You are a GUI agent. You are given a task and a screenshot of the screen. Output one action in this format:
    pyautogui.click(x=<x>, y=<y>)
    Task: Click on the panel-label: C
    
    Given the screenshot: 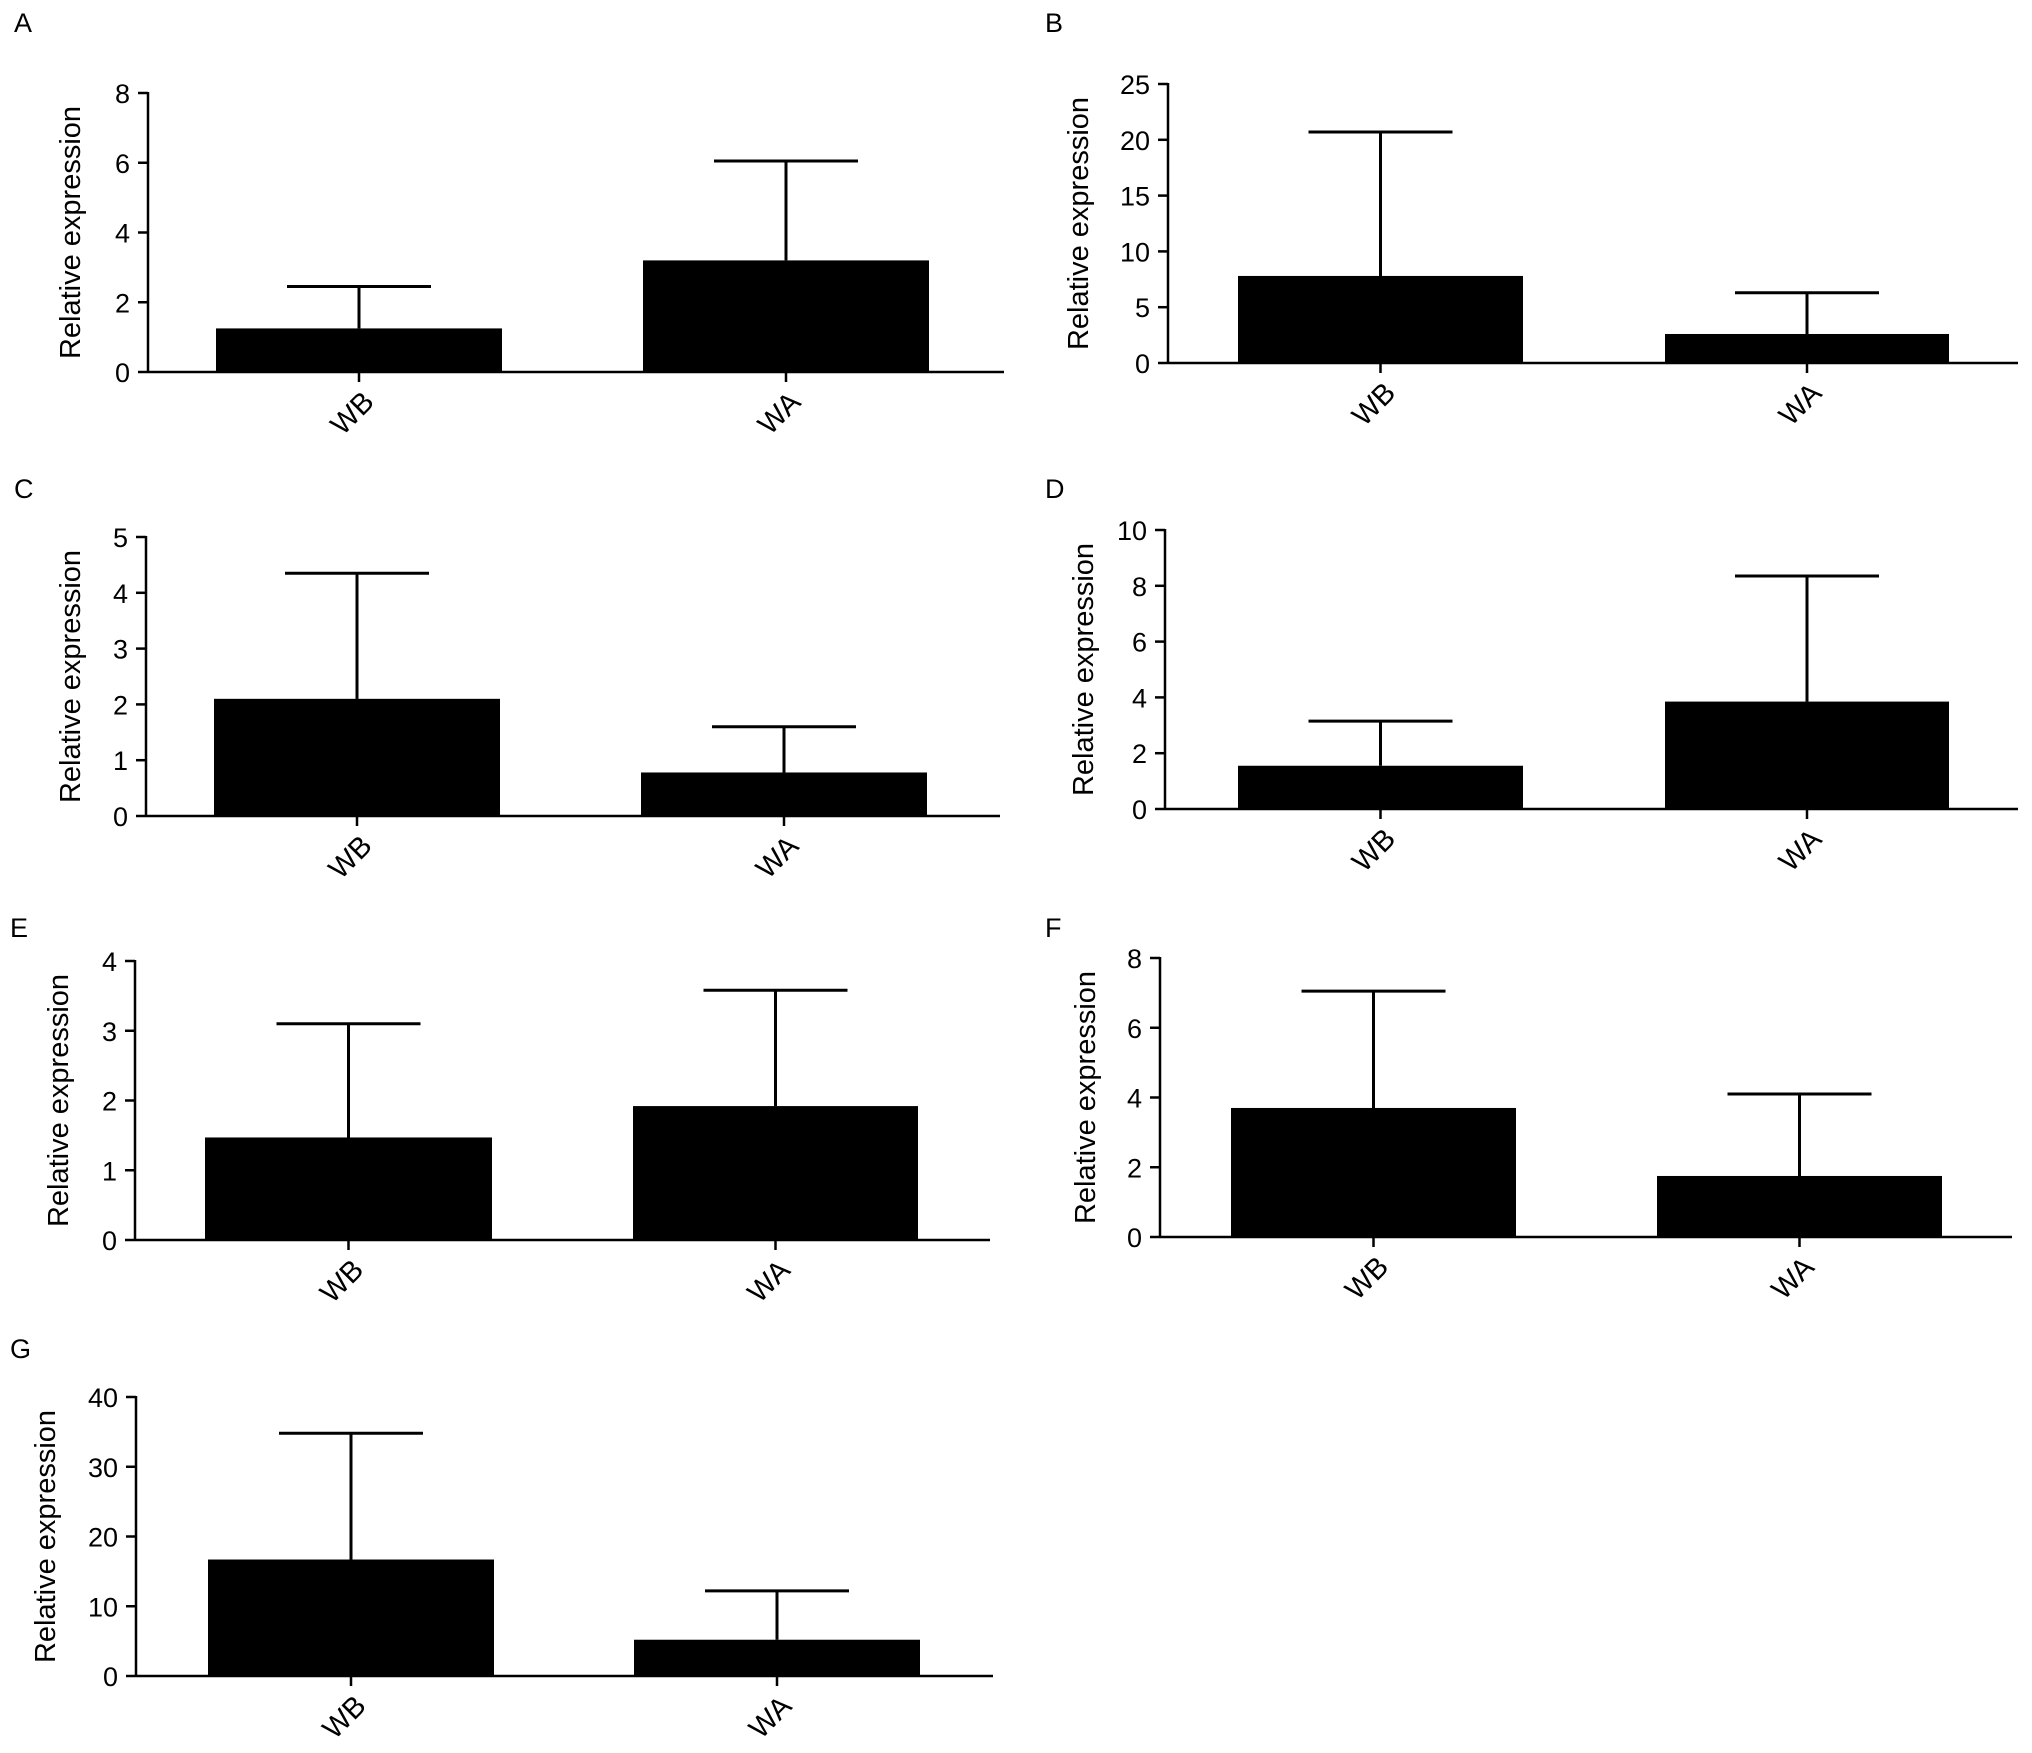 What is the action you would take?
    pyautogui.click(x=24, y=489)
    